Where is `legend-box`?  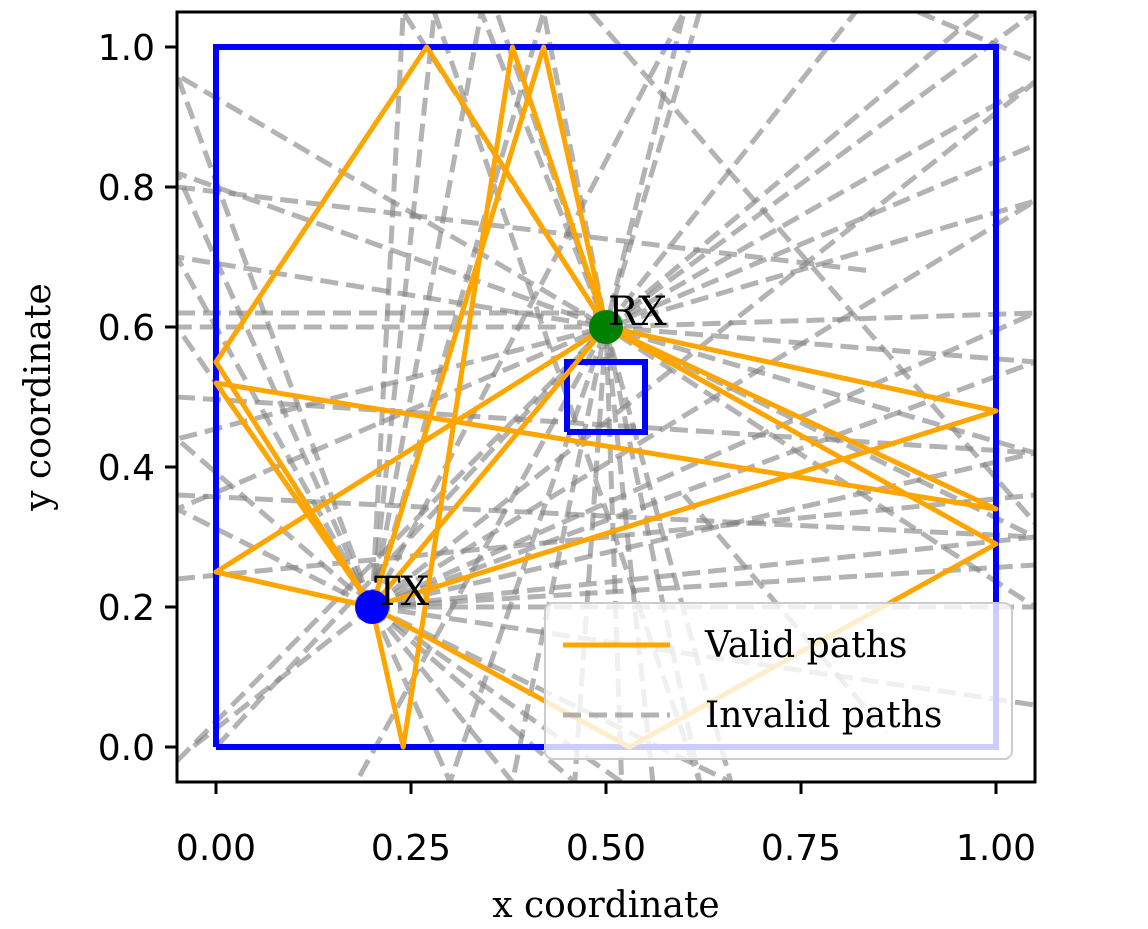
legend-box is located at coordinates (778, 681).